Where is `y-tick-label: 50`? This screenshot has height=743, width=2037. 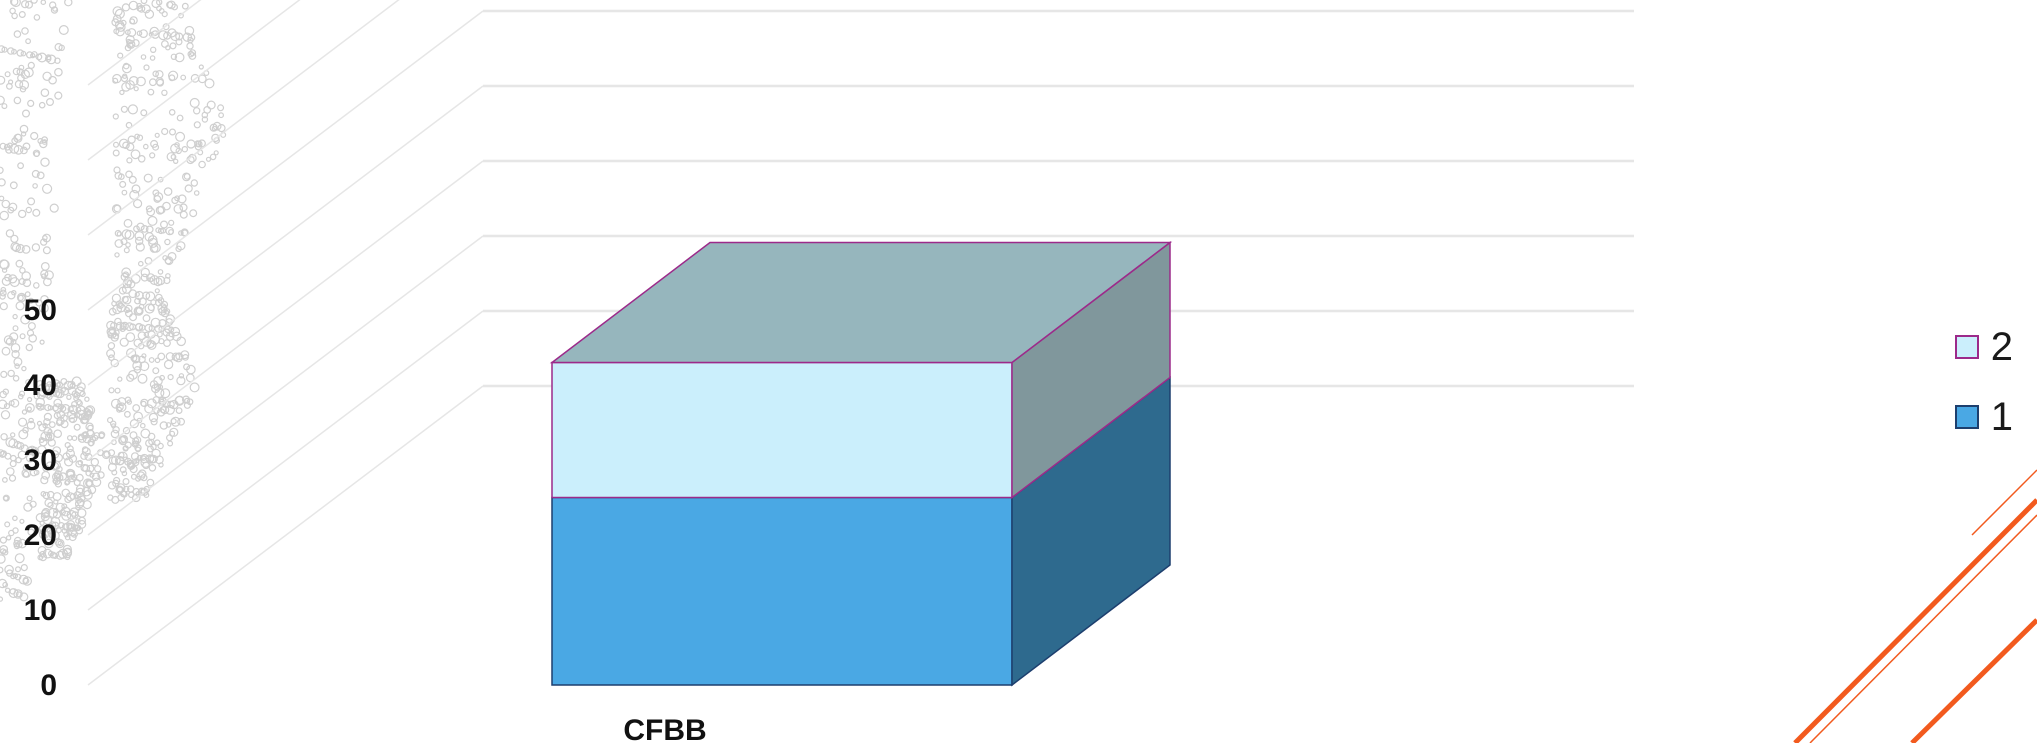 y-tick-label: 50 is located at coordinates (40, 310).